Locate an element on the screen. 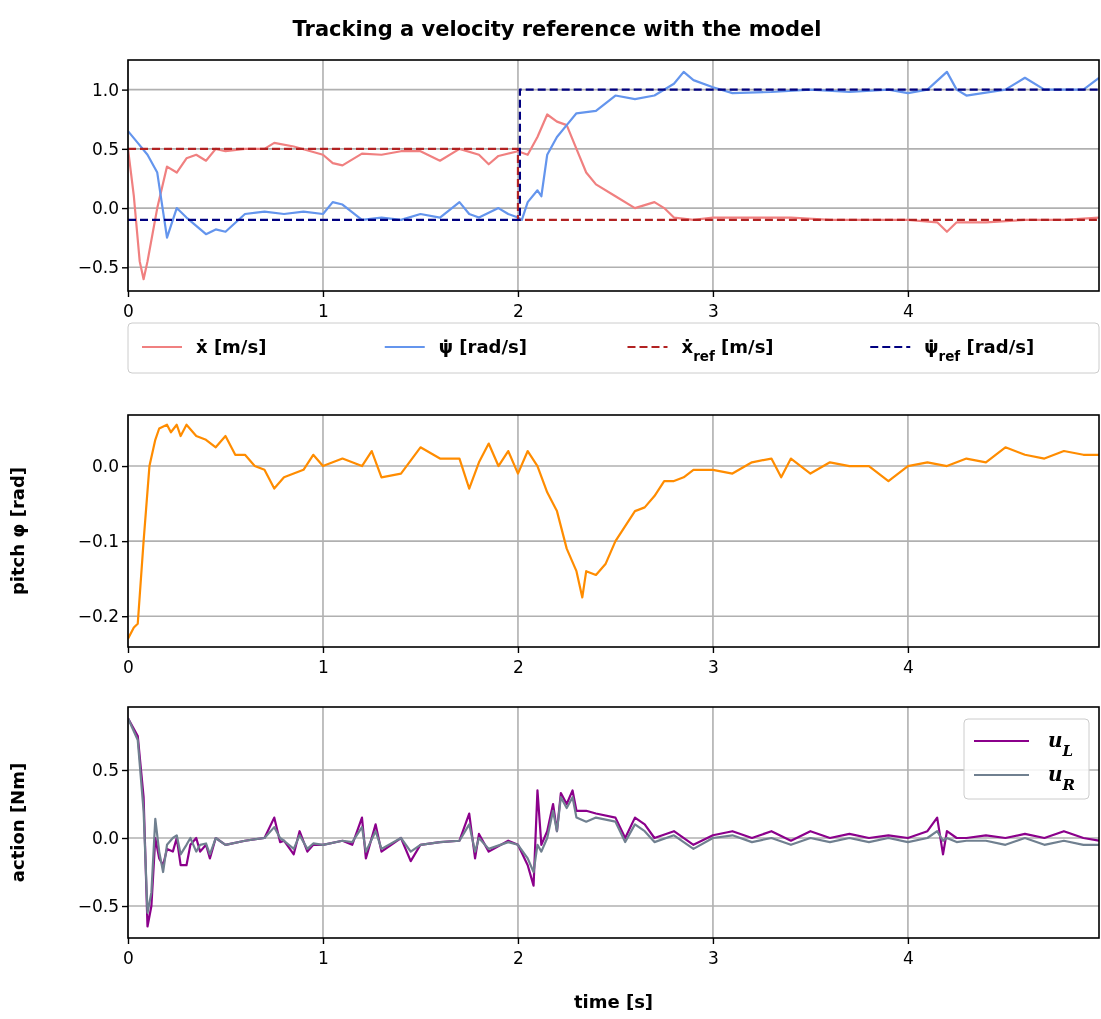 The width and height of the screenshot is (1101, 1019). legend-label: u$_{R}$ is located at coordinates (1062, 778).